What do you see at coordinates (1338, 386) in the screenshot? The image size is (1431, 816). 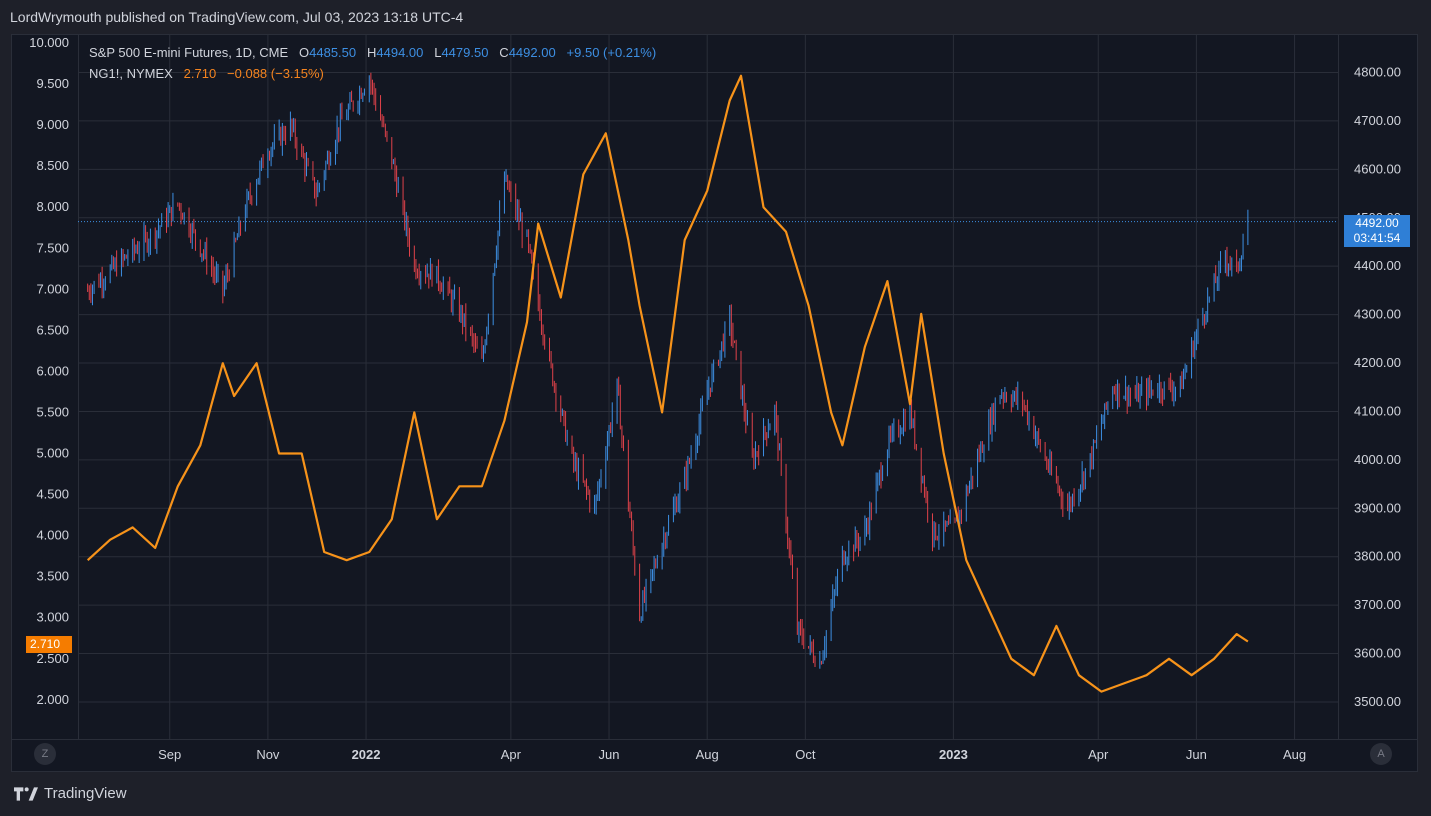 I see `right-axis-line` at bounding box center [1338, 386].